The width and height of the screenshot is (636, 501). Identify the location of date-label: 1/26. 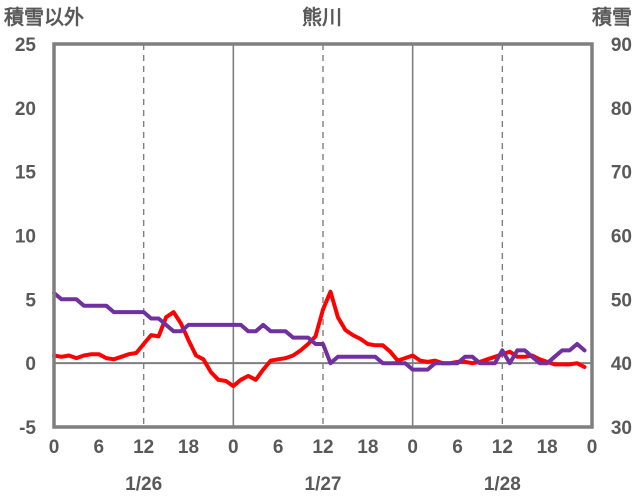
(143, 484).